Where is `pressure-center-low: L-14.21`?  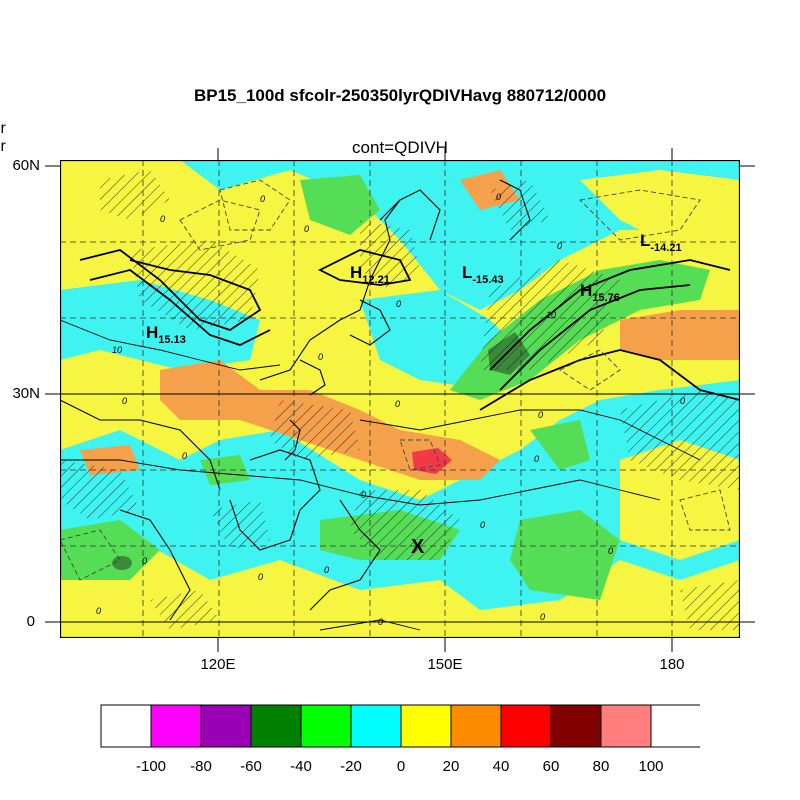
pressure-center-low: L-14.21 is located at coordinates (661, 242).